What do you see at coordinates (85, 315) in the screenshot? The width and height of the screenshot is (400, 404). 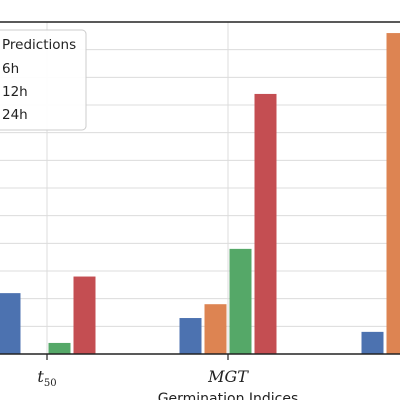 I see `bar-24h-cat0` at bounding box center [85, 315].